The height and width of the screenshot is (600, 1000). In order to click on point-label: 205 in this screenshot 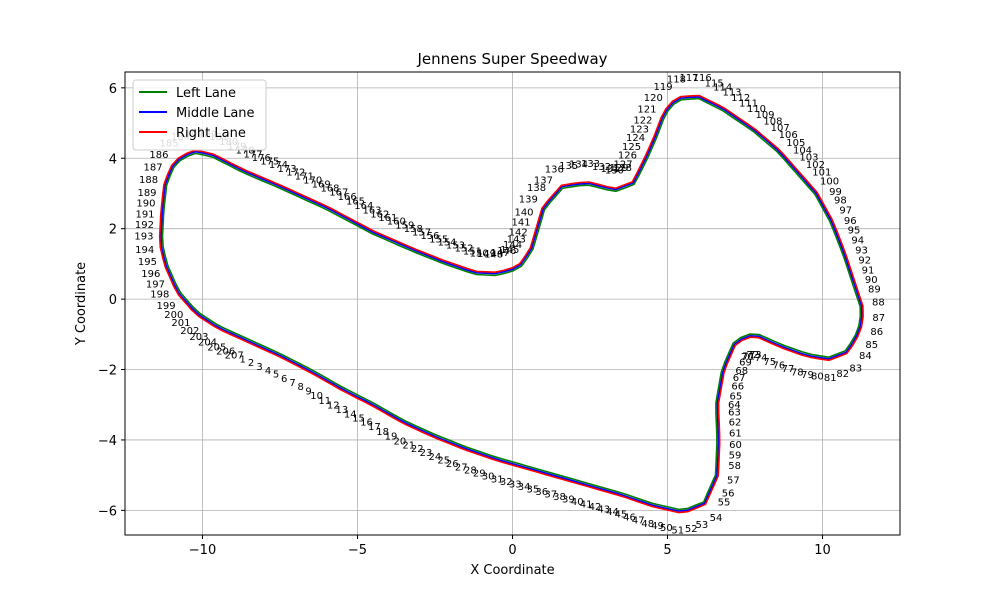, I will do `click(216, 348)`.